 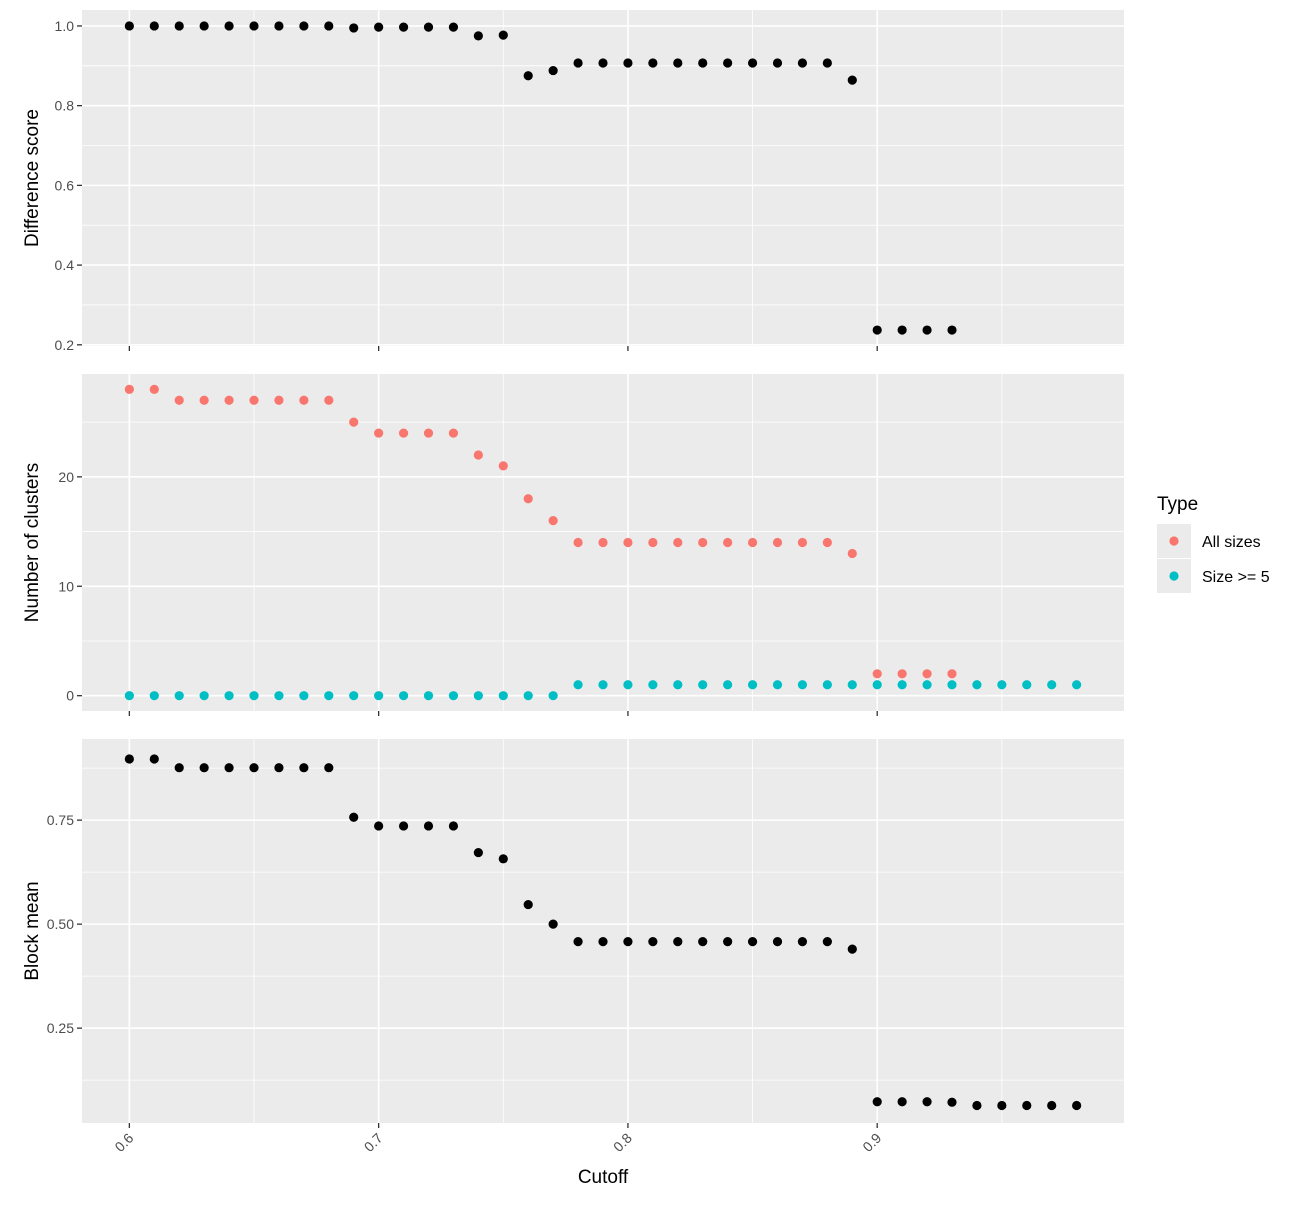 I want to click on x-tick-label: 0.7, so click(x=373, y=1142).